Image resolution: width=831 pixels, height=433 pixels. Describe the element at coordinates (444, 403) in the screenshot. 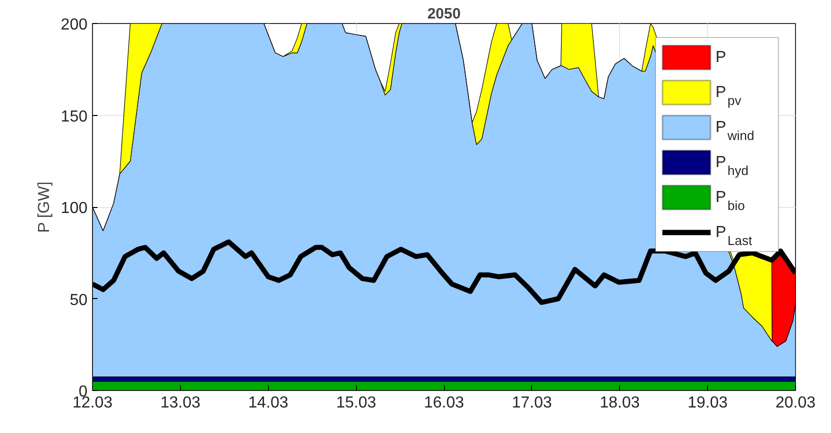

I see `x-tick-label: 16.03` at that location.